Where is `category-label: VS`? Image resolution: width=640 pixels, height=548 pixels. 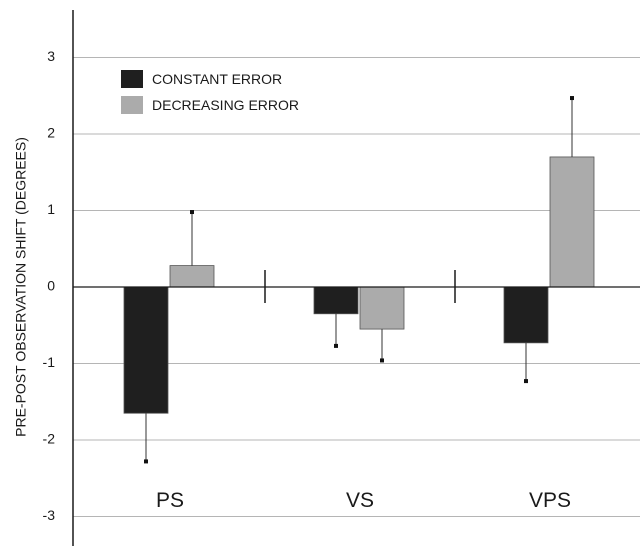 category-label: VS is located at coordinates (360, 500).